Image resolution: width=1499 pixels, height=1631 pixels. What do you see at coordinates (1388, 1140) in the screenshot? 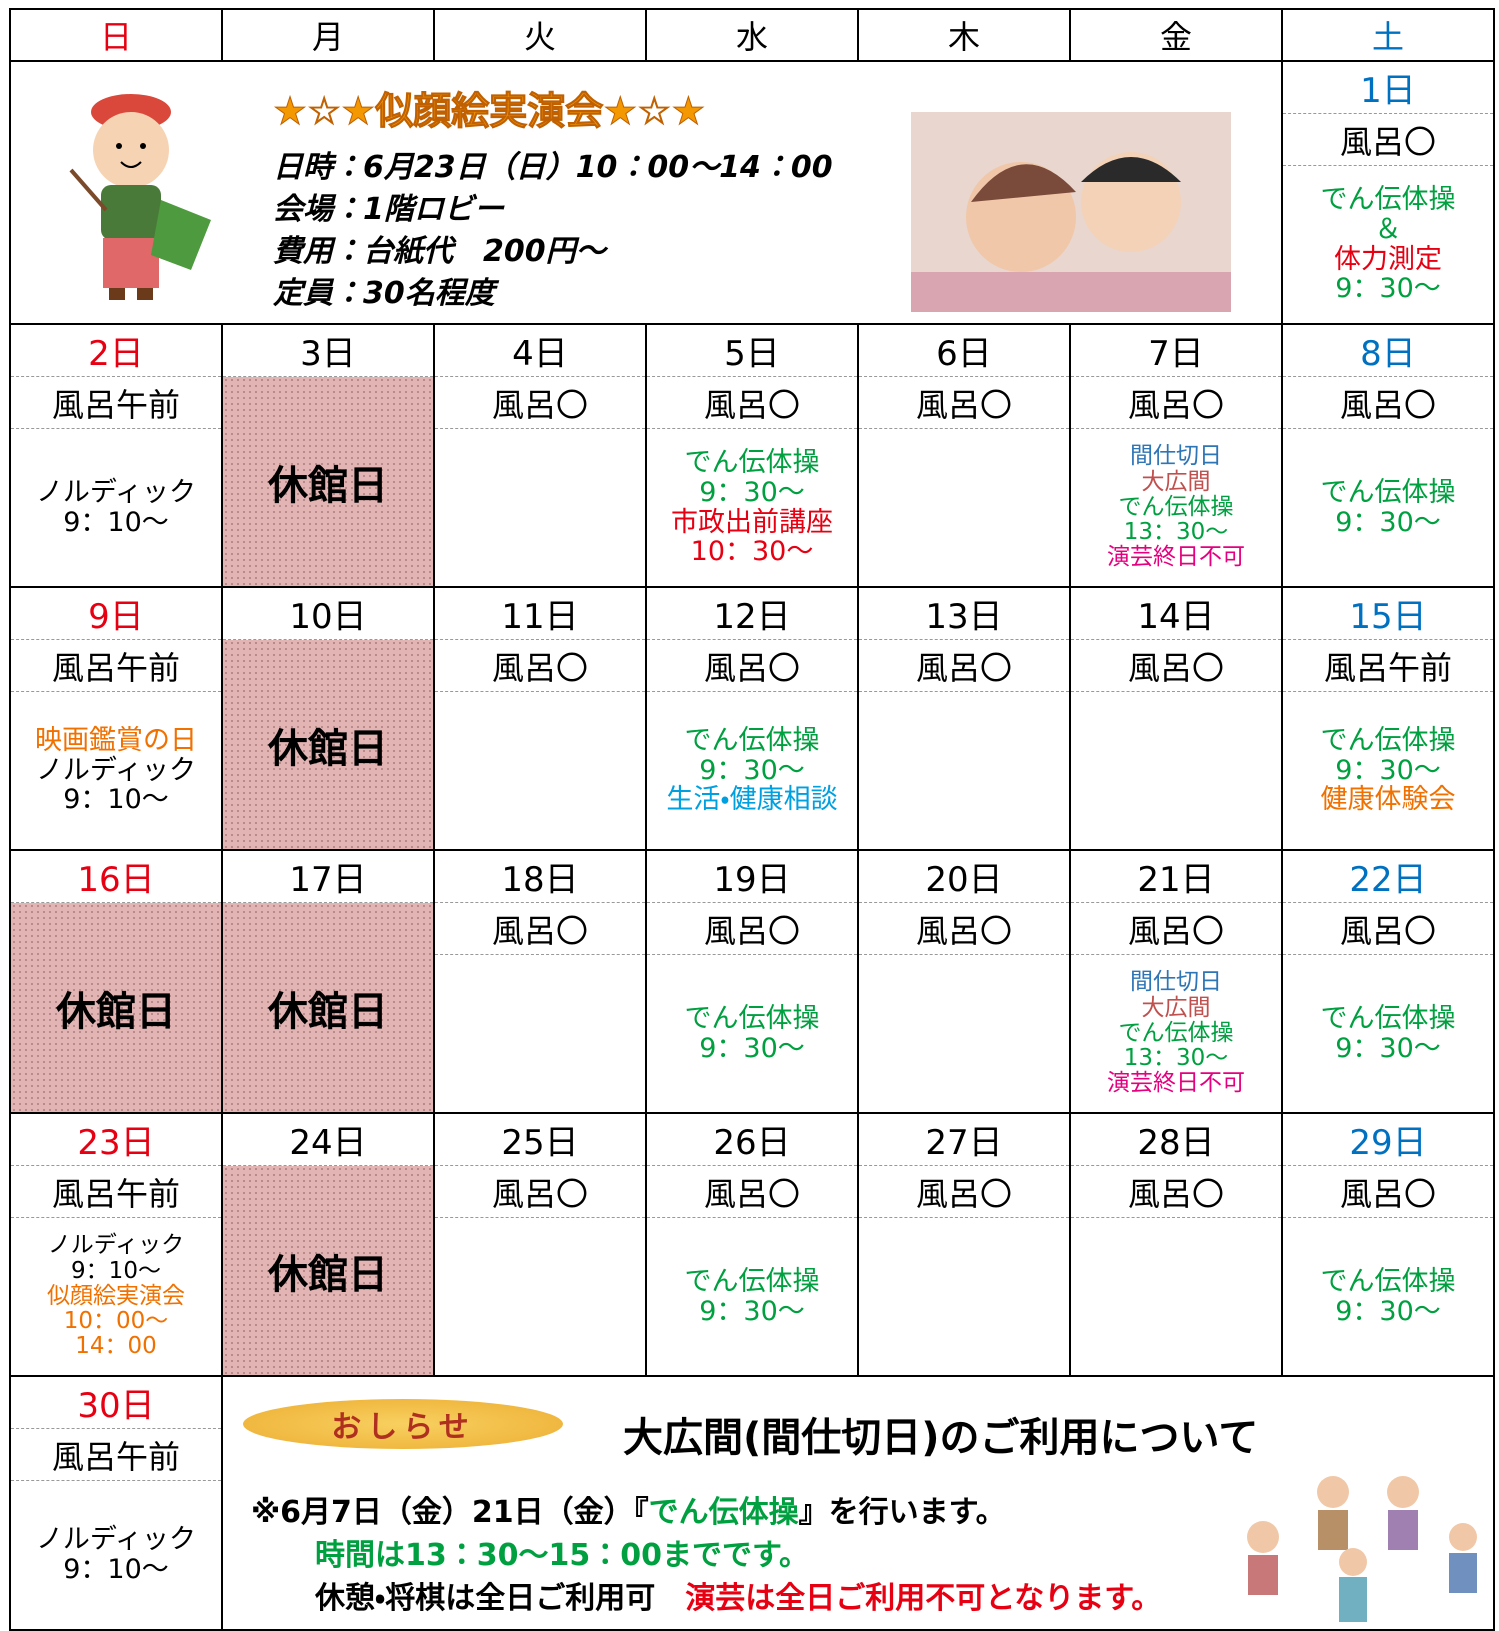
I see `day-date: 29日` at bounding box center [1388, 1140].